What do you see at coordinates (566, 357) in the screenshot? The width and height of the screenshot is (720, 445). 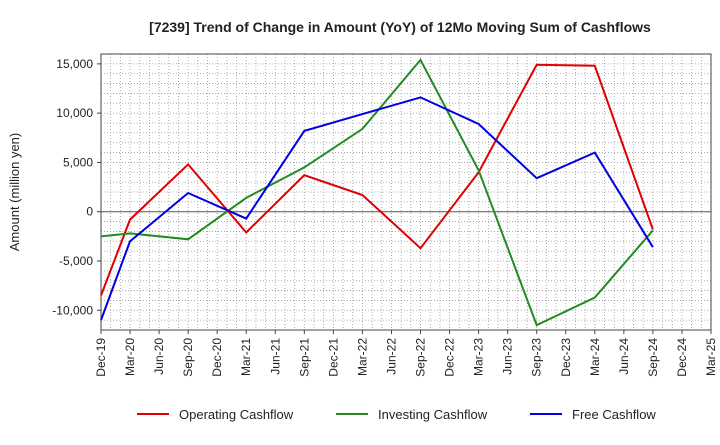 I see `x-tick-label: Dec-23` at bounding box center [566, 357].